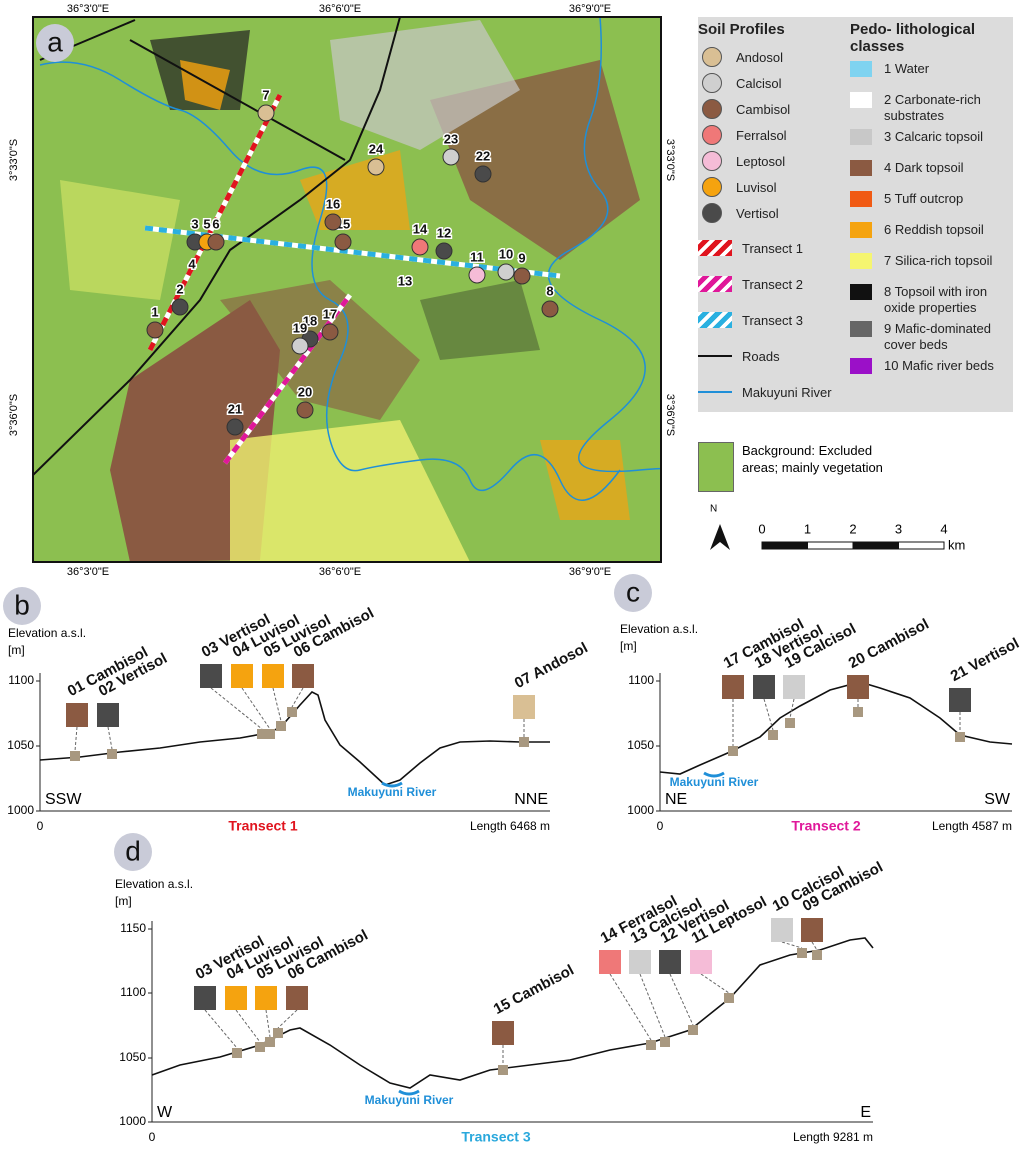 This screenshot has width=1024, height=1153. Describe the element at coordinates (531, 799) in the screenshot. I see `direction: NNE` at that location.